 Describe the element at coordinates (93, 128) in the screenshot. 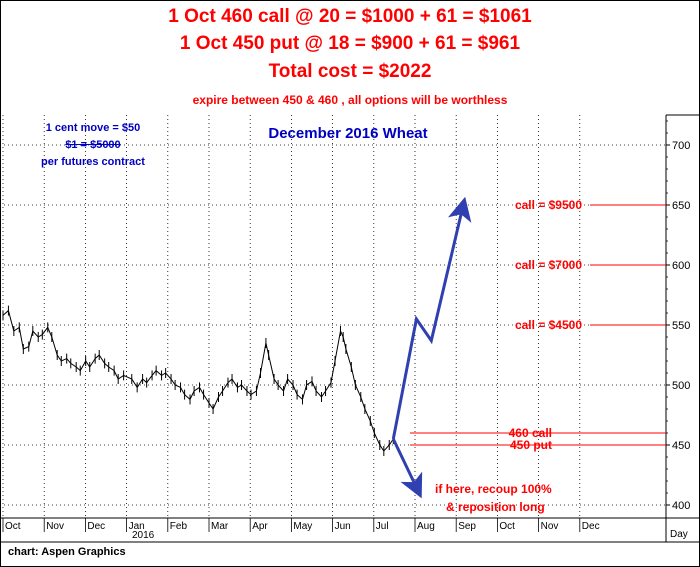

I see `cent-move-note: 1 cent move = $50` at that location.